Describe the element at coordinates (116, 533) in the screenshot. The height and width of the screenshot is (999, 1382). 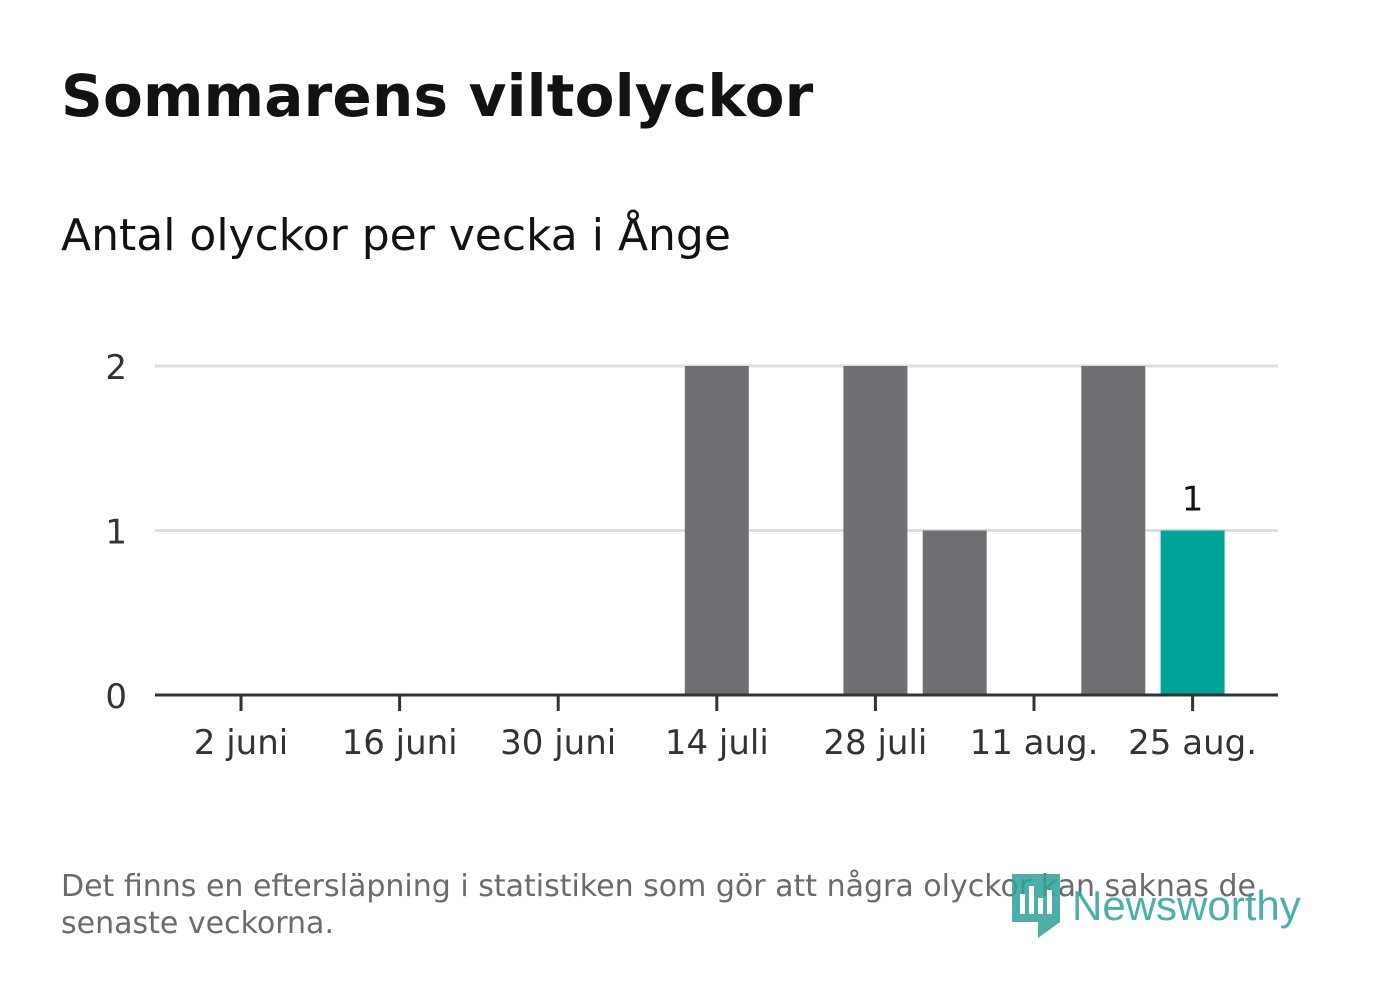
I see `y-tick-label: 1` at that location.